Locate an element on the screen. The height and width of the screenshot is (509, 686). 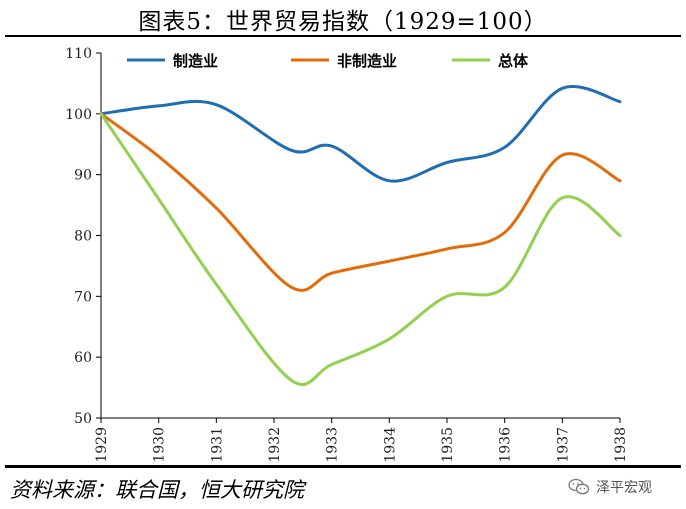
title-rule is located at coordinates (343, 36).